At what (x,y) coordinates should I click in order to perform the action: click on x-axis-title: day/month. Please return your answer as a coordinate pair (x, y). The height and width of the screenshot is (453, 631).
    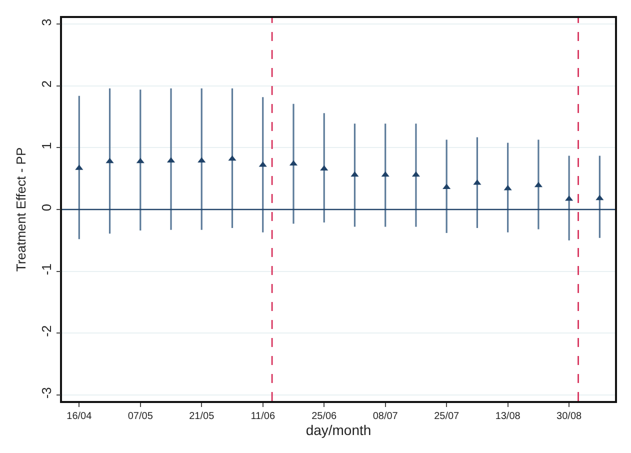
    Looking at the image, I should click on (339, 430).